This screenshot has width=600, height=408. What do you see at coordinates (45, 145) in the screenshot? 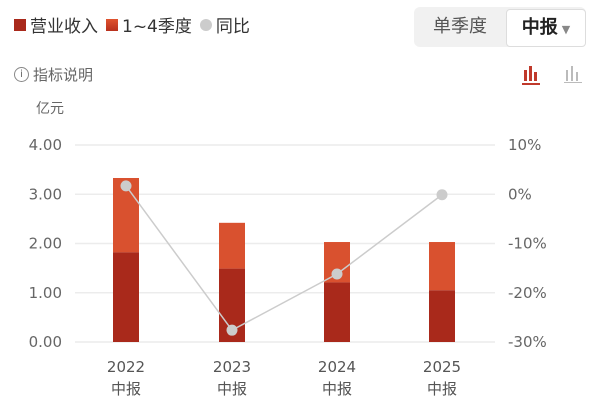
I see `y-tick-label: 4.00` at bounding box center [45, 145].